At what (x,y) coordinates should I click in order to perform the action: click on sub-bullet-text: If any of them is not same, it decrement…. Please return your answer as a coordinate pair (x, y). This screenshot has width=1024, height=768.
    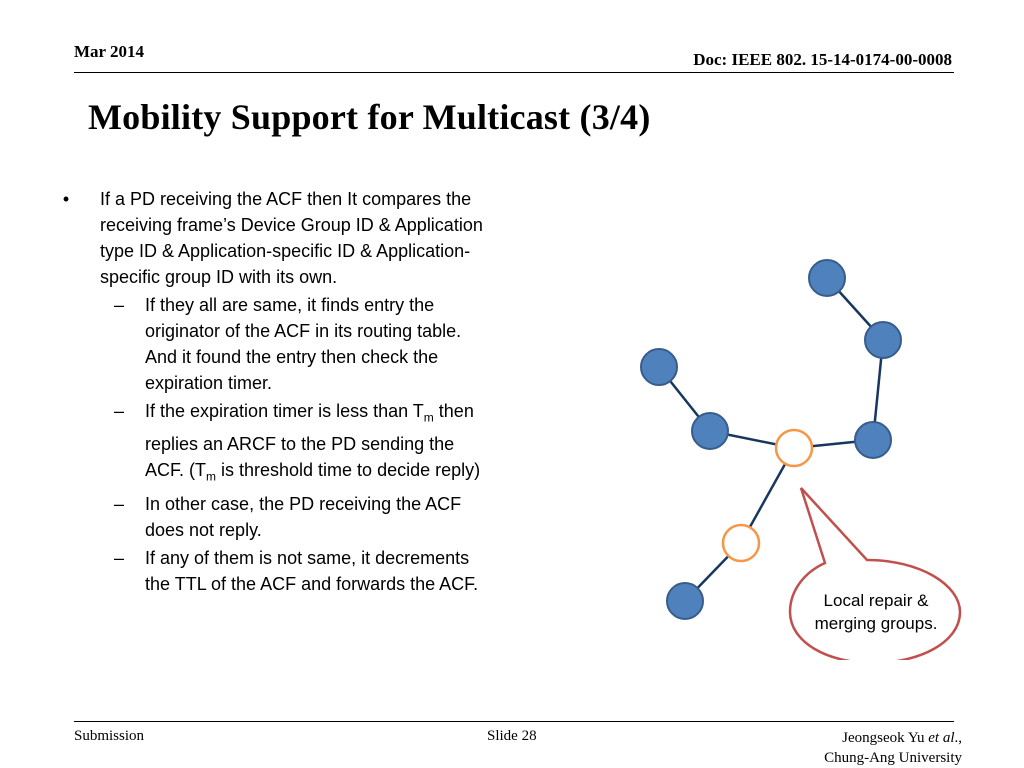
    Looking at the image, I should click on (312, 571).